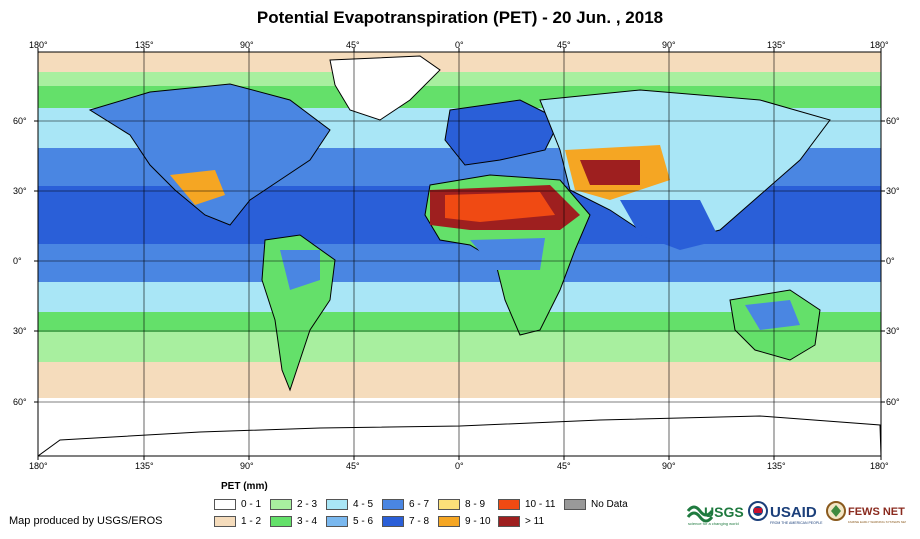  I want to click on legend-item-7-8: 7 - 8, so click(405, 521).